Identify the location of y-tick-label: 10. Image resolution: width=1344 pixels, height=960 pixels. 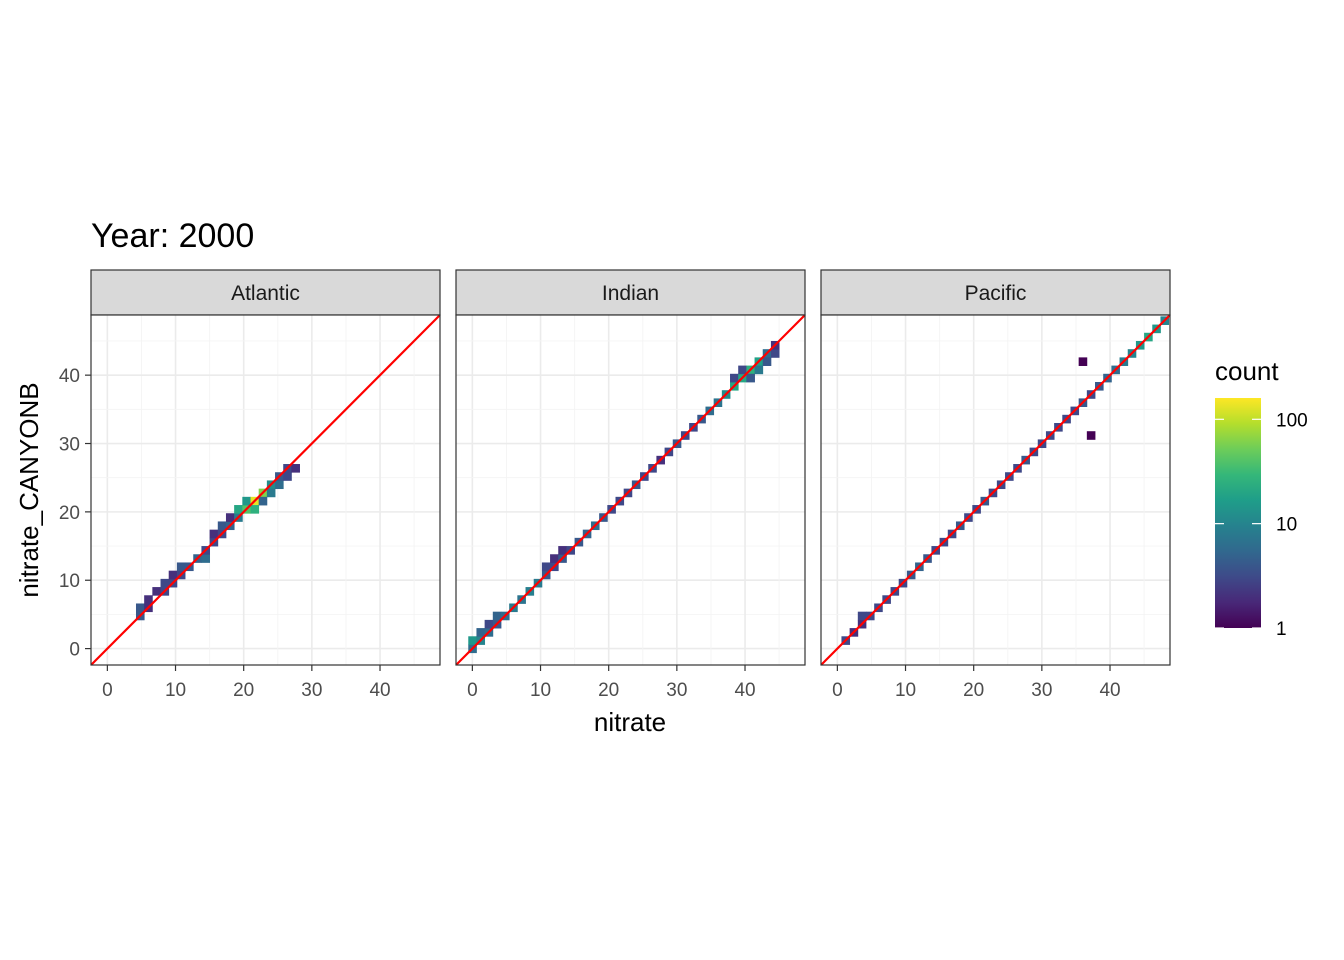
(69, 581).